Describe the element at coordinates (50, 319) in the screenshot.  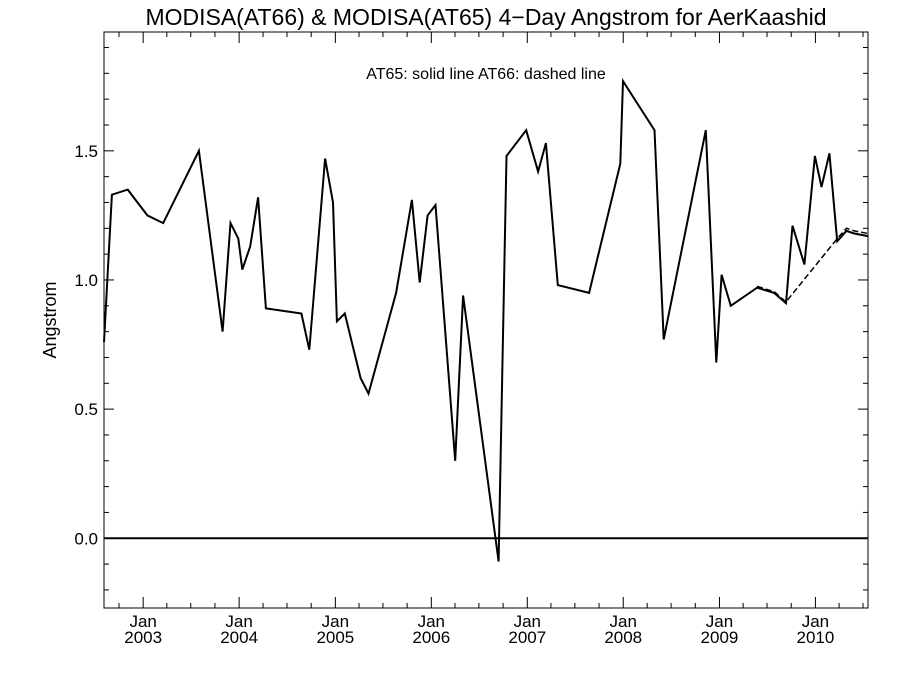
I see `y-axis-label: Angstrom` at that location.